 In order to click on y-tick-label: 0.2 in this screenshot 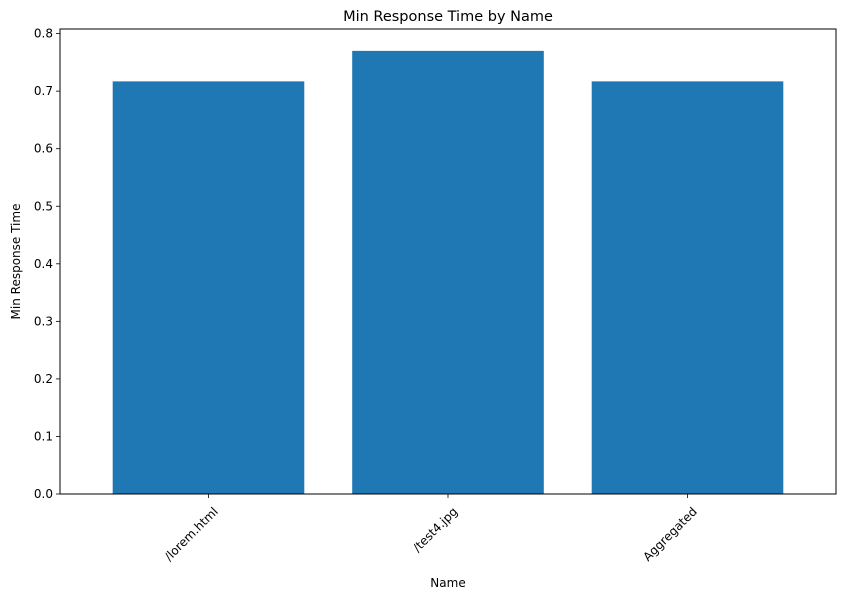, I will do `click(43, 379)`.